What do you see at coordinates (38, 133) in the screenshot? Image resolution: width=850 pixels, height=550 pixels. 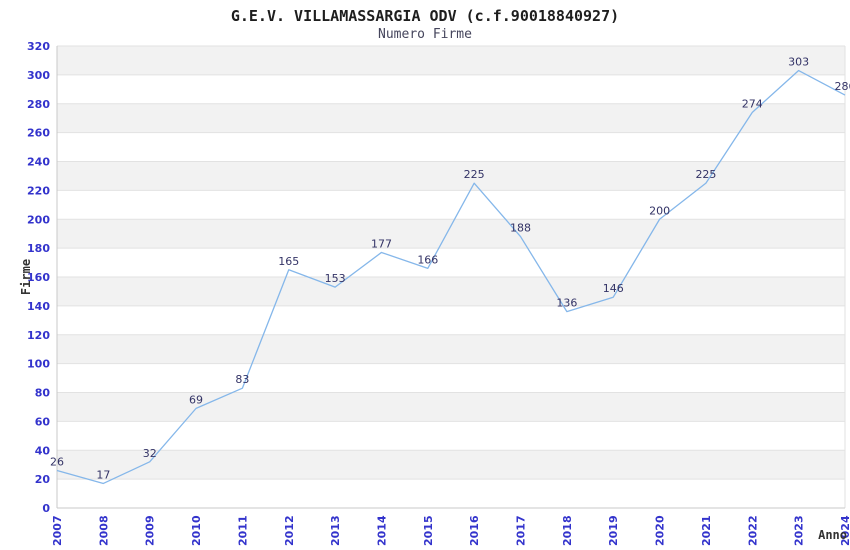 I see `y-tick-label: 260` at bounding box center [38, 133].